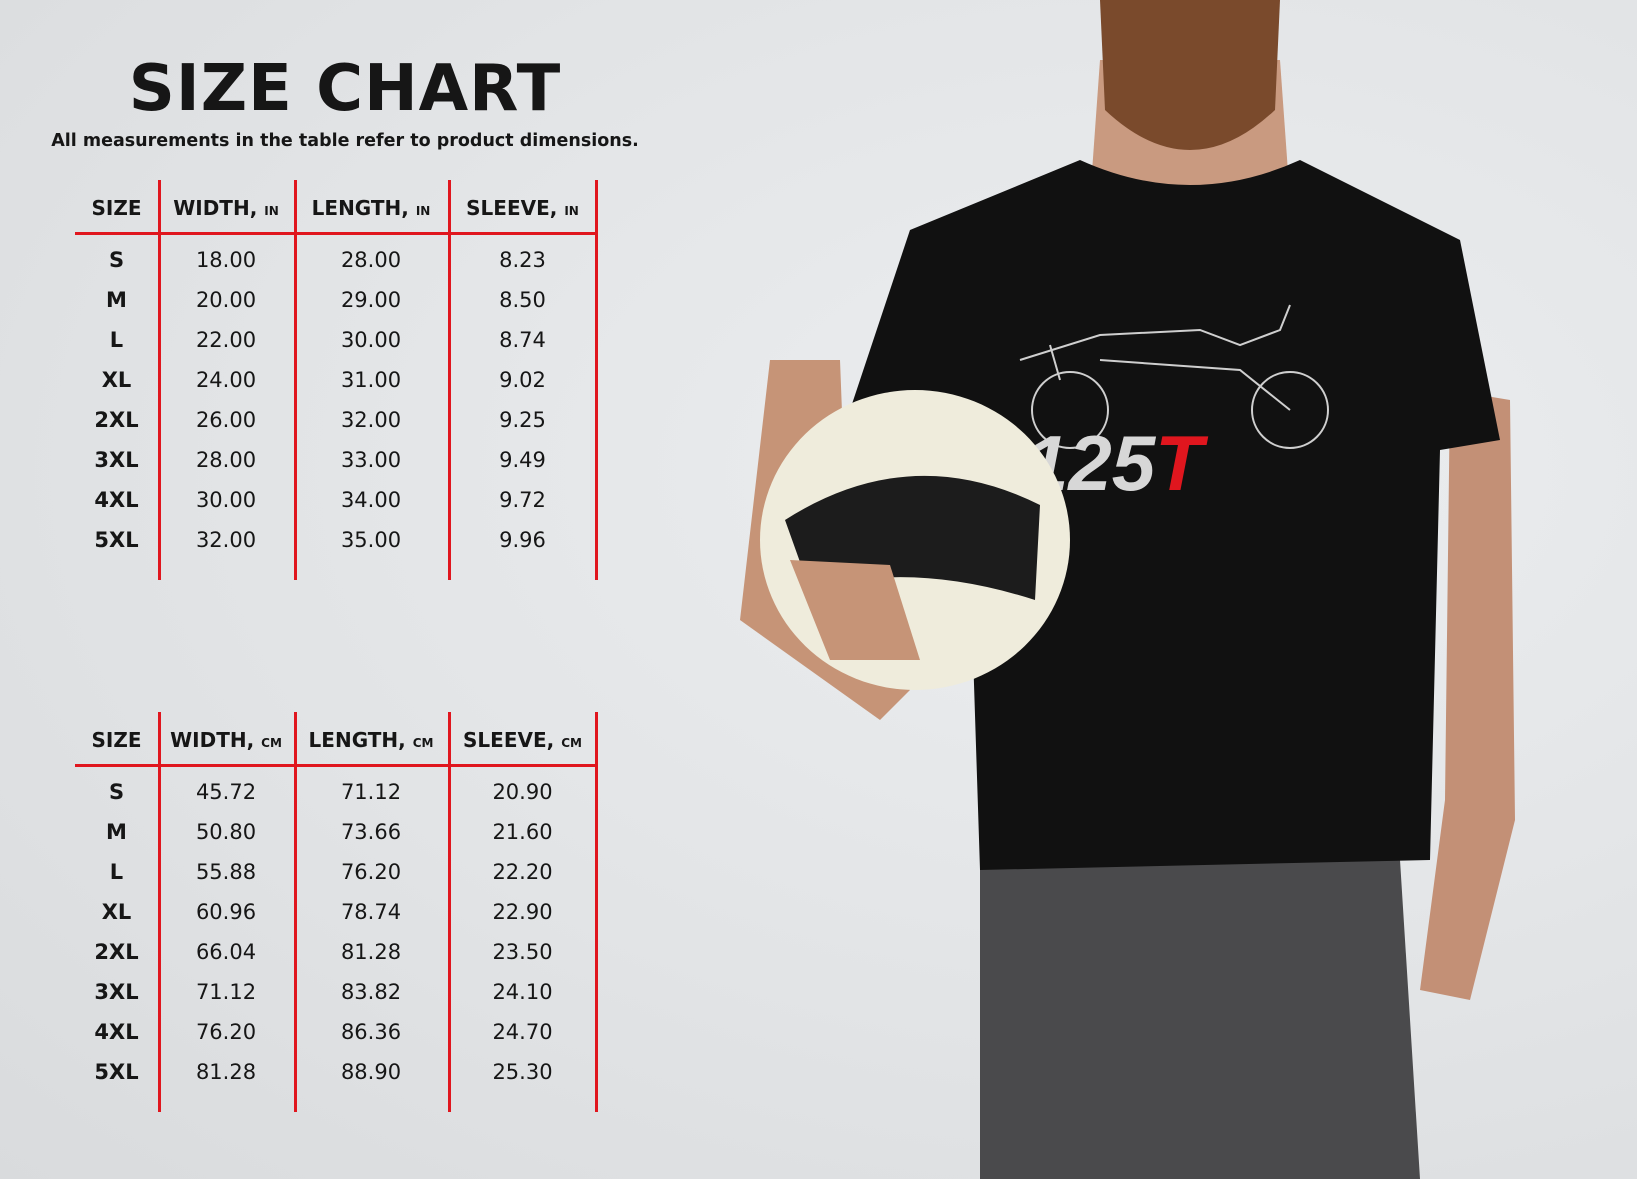 The width and height of the screenshot is (1637, 1179). I want to click on page-title: SIZE CHART, so click(345, 89).